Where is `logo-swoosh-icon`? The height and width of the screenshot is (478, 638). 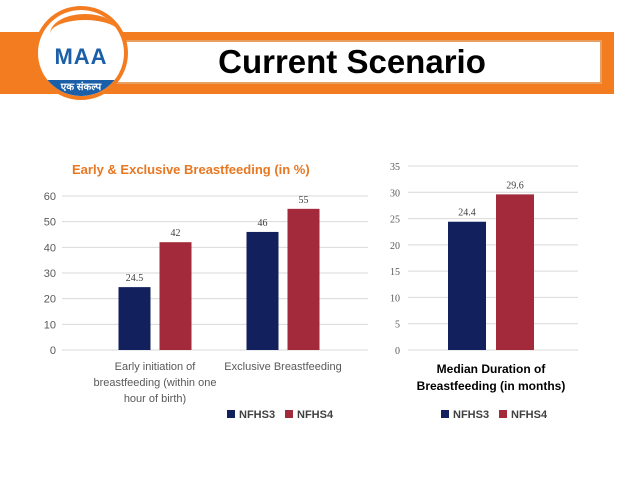 logo-swoosh-icon is located at coordinates (85, 34).